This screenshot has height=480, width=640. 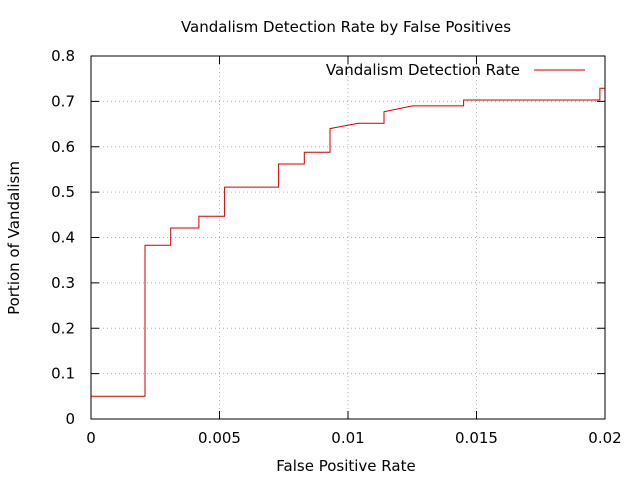 I want to click on y-axis-label: Portion of Vandalism, so click(x=14, y=238).